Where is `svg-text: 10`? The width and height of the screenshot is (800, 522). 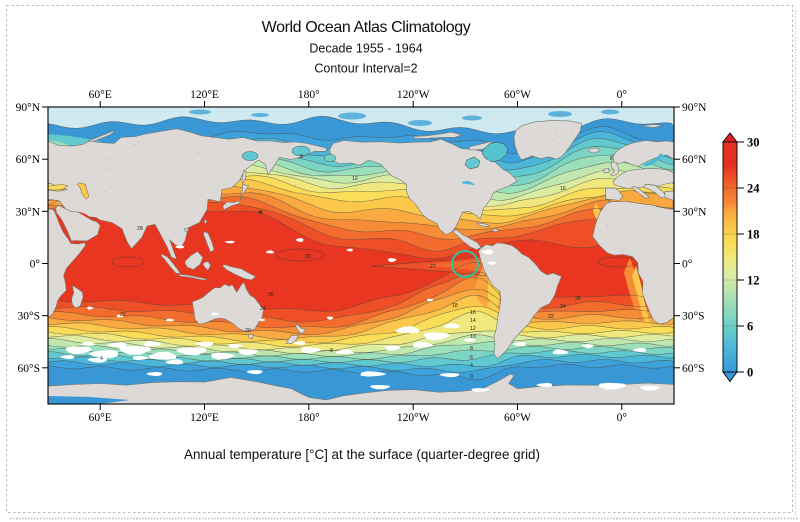 svg-text: 10 is located at coordinates (473, 337).